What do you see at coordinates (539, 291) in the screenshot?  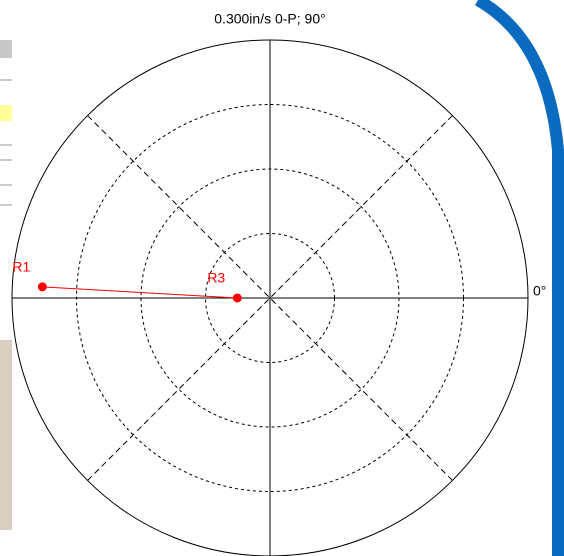 I see `angle-label: 0°` at bounding box center [539, 291].